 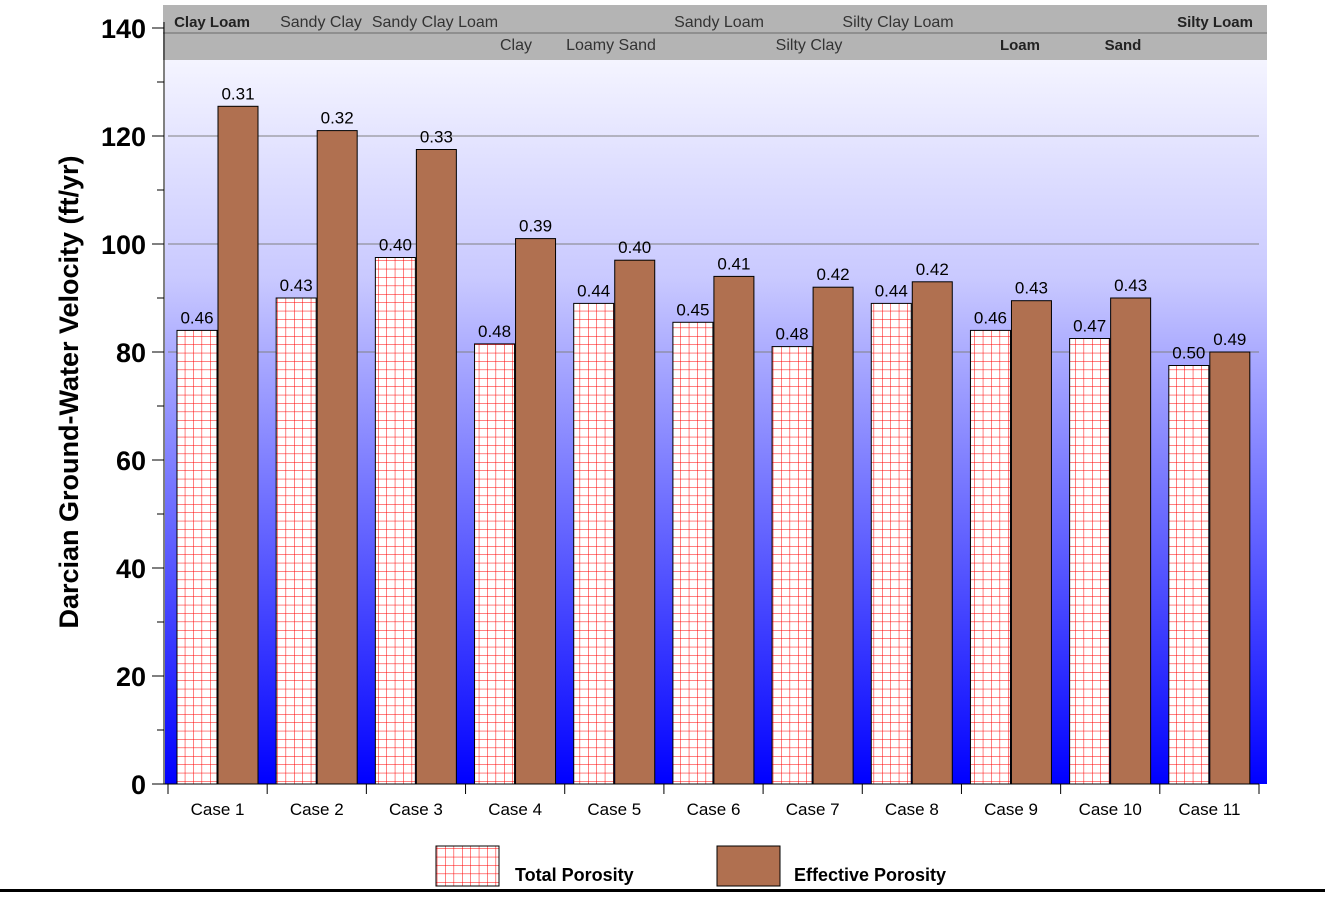 I want to click on y-tick-label: 80, so click(x=131, y=353).